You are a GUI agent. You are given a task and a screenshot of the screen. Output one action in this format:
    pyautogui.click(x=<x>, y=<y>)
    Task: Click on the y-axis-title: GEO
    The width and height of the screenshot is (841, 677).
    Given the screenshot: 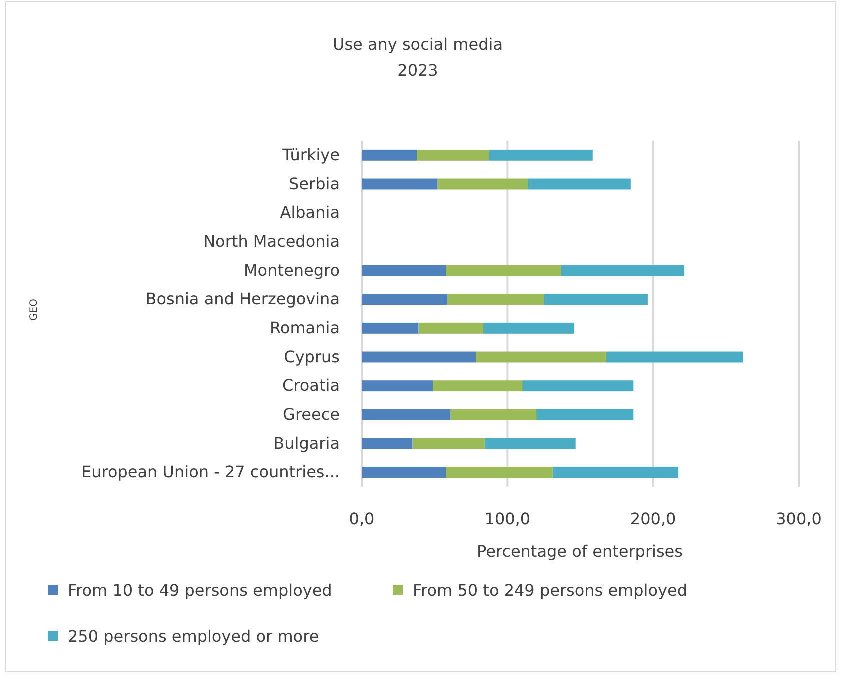 What is the action you would take?
    pyautogui.click(x=34, y=309)
    